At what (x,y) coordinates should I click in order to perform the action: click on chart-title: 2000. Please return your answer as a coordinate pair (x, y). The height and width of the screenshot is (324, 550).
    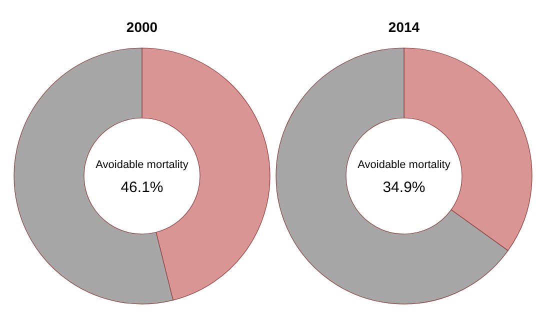
    Looking at the image, I should click on (142, 27).